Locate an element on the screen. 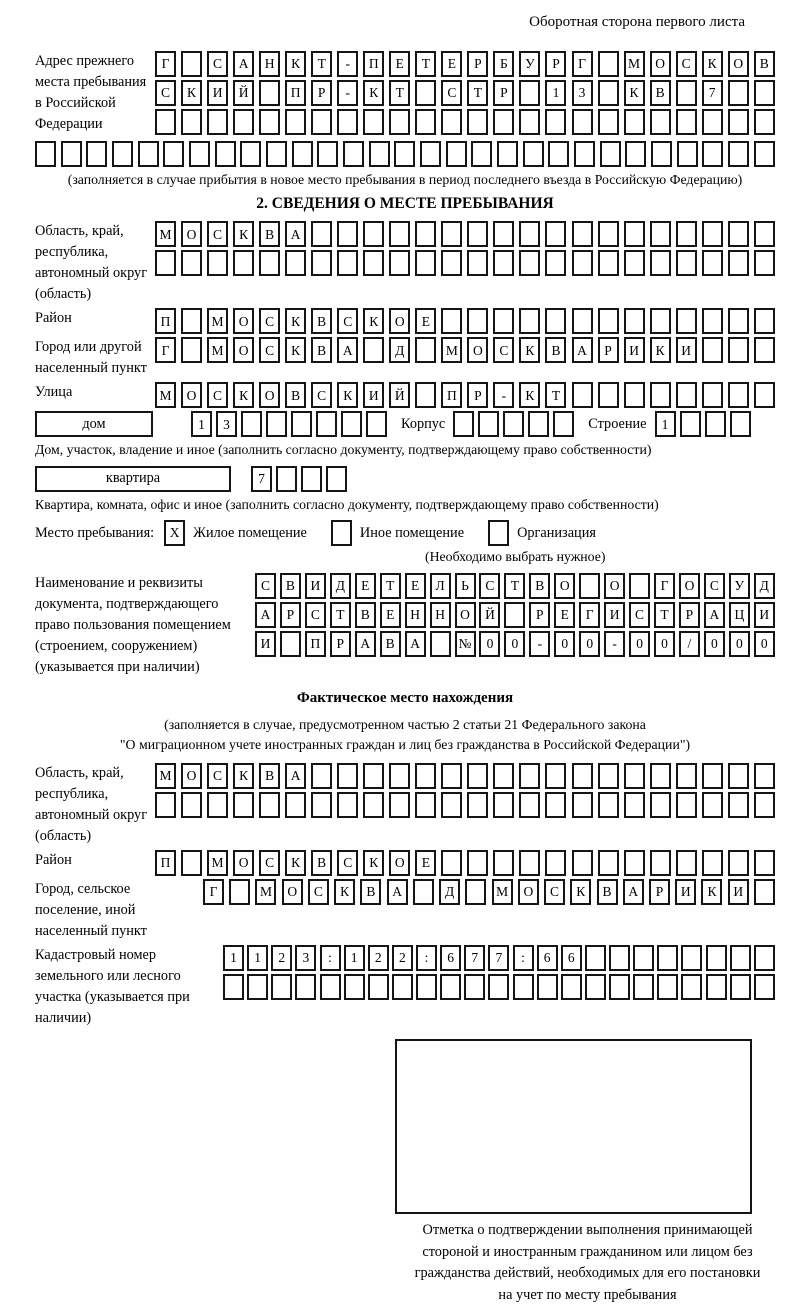  actual-location-title: Фактическое место нахождения is located at coordinates (405, 698).